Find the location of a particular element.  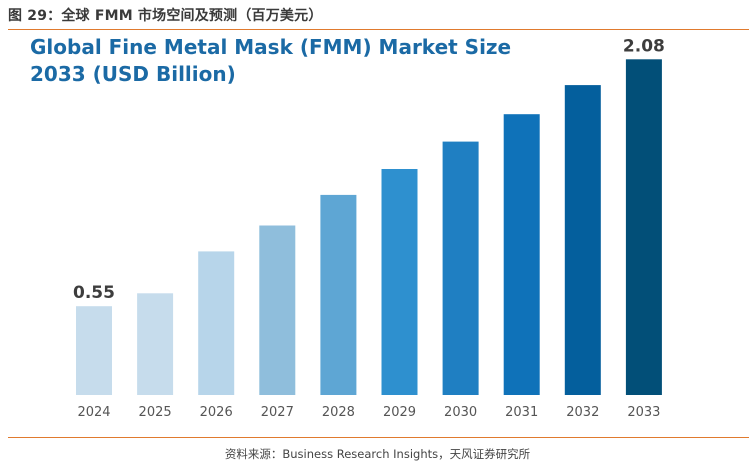

top-divider is located at coordinates (378, 29).